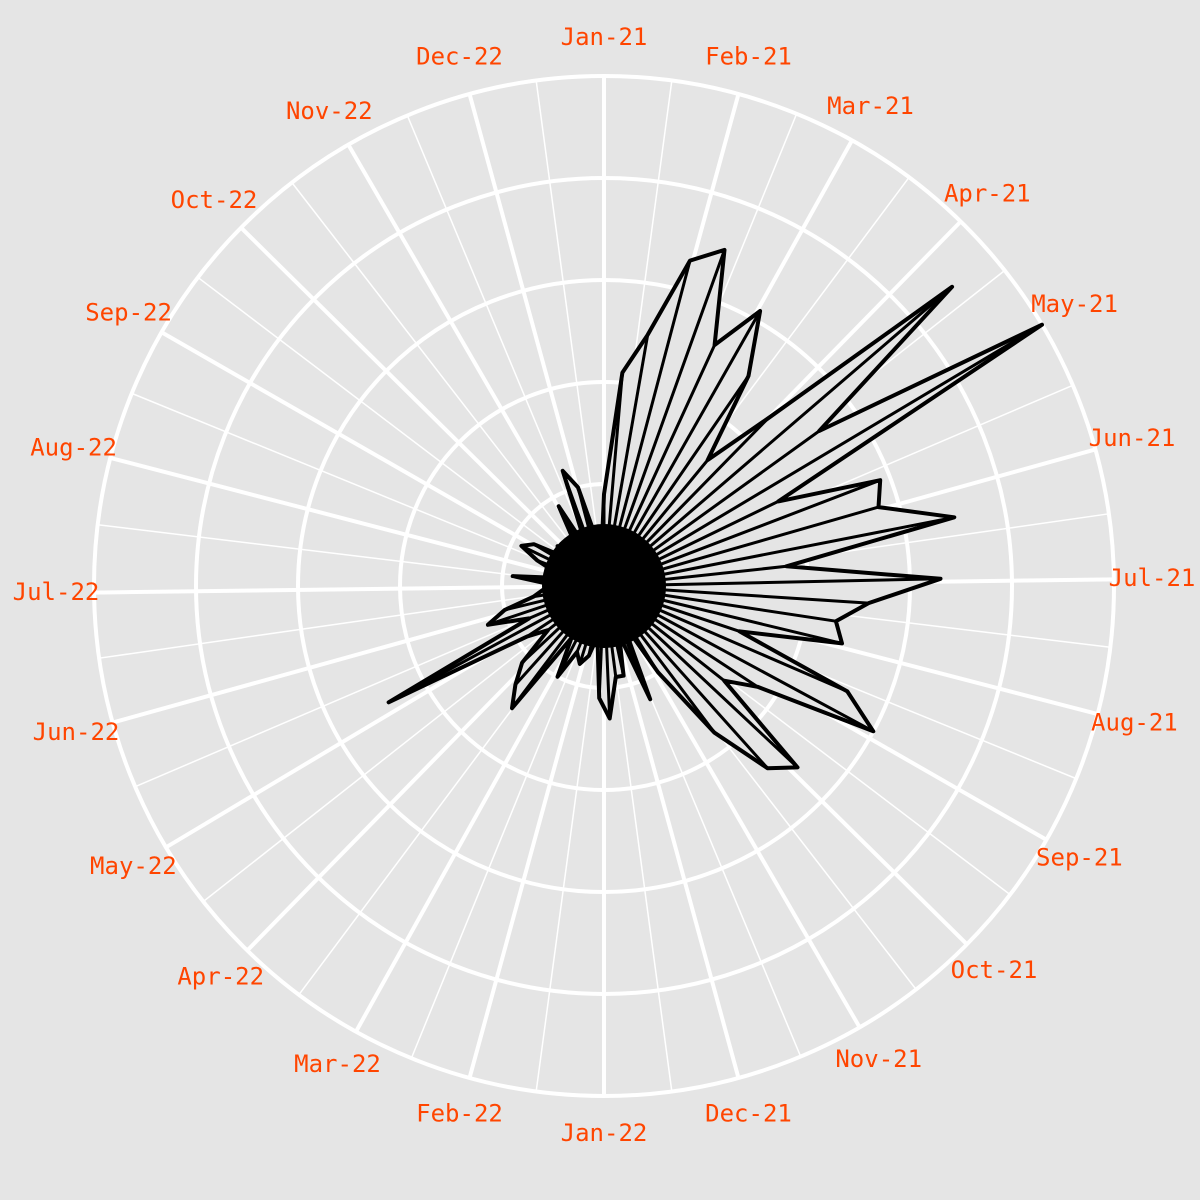  Describe the element at coordinates (748, 1114) in the screenshot. I see `month-label-dec-21: Dec-21` at that location.